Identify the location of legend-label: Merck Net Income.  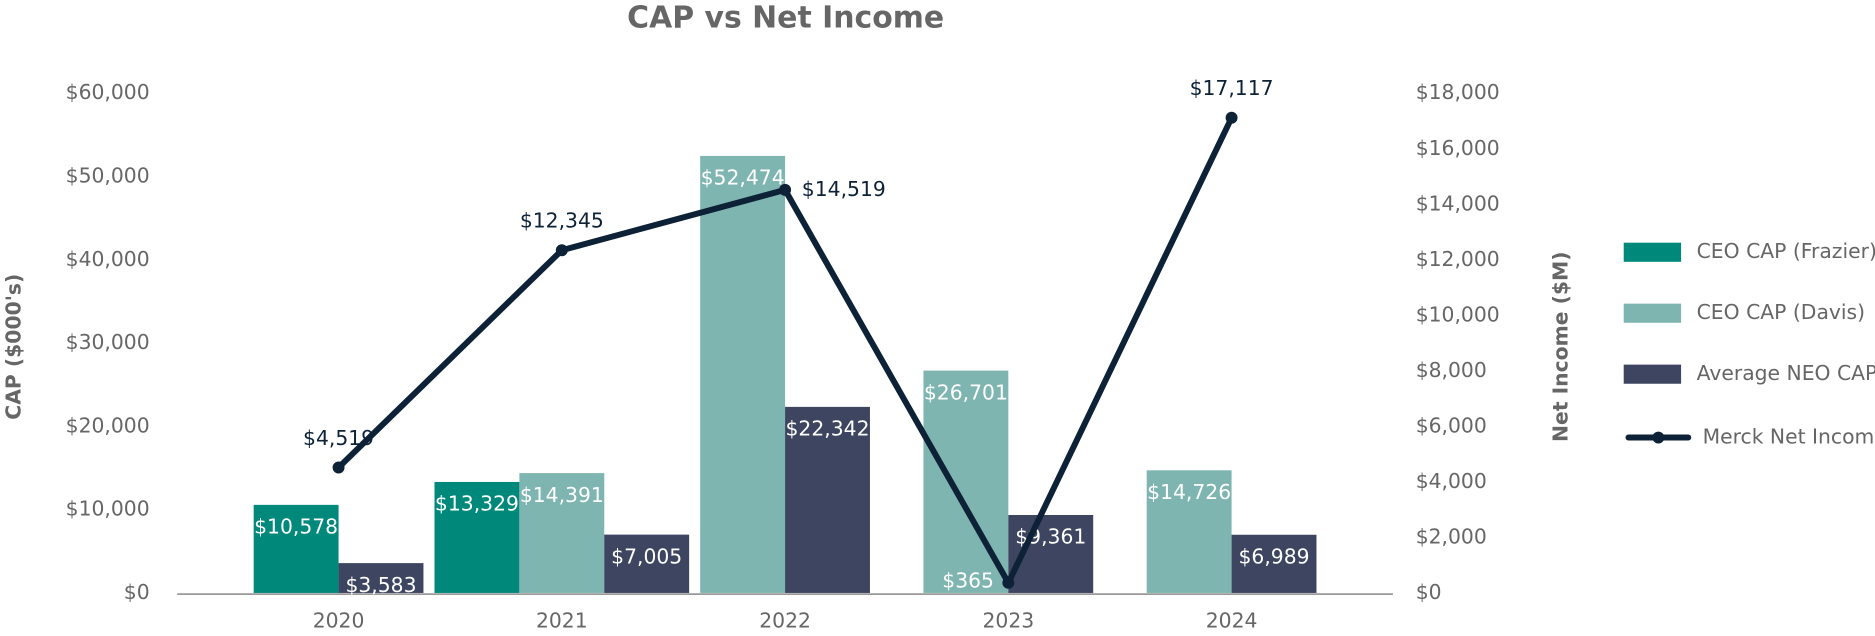
(1789, 437).